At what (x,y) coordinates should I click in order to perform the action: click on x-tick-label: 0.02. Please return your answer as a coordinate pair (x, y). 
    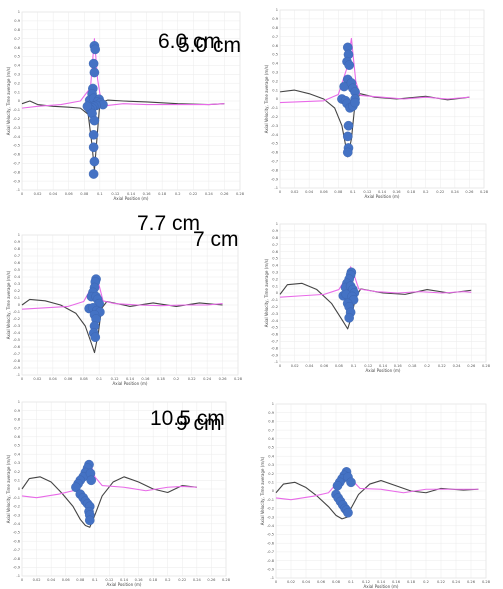
    Looking at the image, I should click on (37, 379).